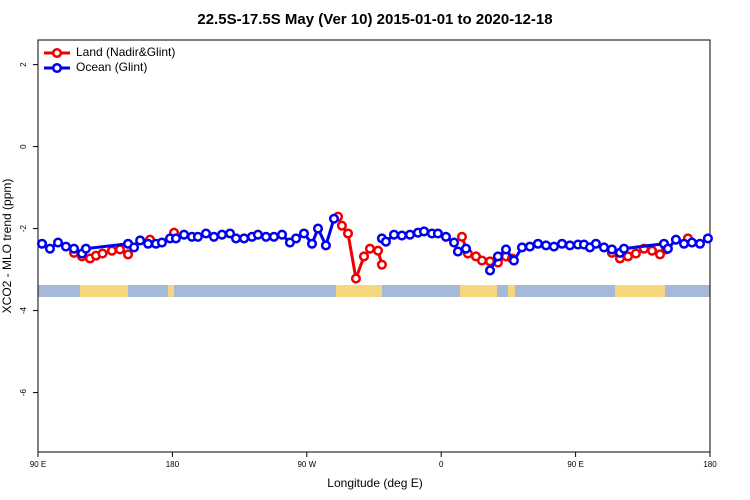  Describe the element at coordinates (374, 291) in the screenshot. I see `land-sea-strip` at that location.